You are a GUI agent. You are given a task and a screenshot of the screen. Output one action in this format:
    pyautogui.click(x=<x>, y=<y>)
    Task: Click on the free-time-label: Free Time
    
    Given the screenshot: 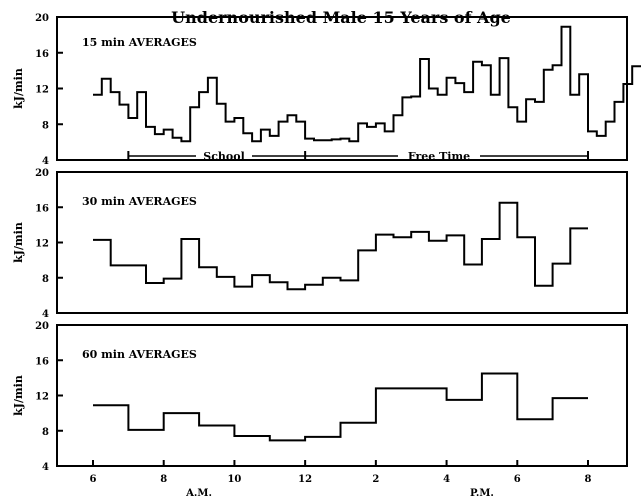 What is the action you would take?
    pyautogui.click(x=439, y=156)
    